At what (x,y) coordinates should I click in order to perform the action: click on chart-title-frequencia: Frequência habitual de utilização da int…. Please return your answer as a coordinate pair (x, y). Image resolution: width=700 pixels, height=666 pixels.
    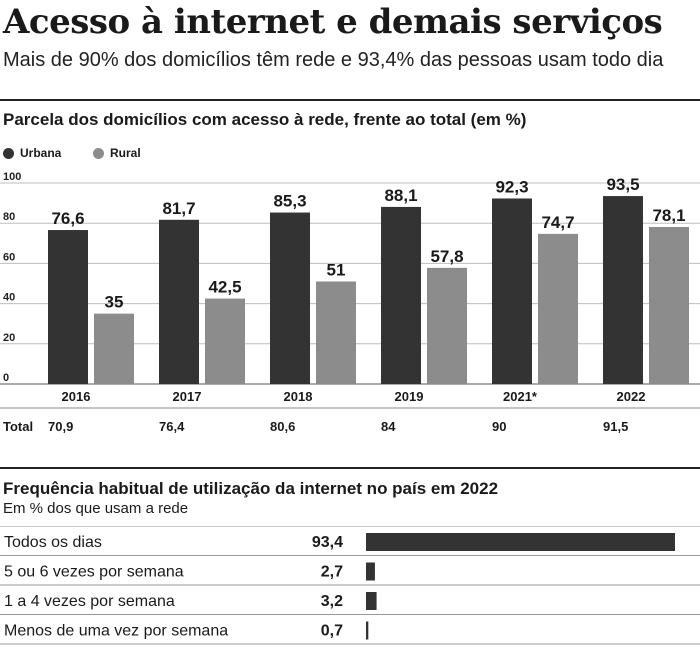
    Looking at the image, I should click on (251, 488).